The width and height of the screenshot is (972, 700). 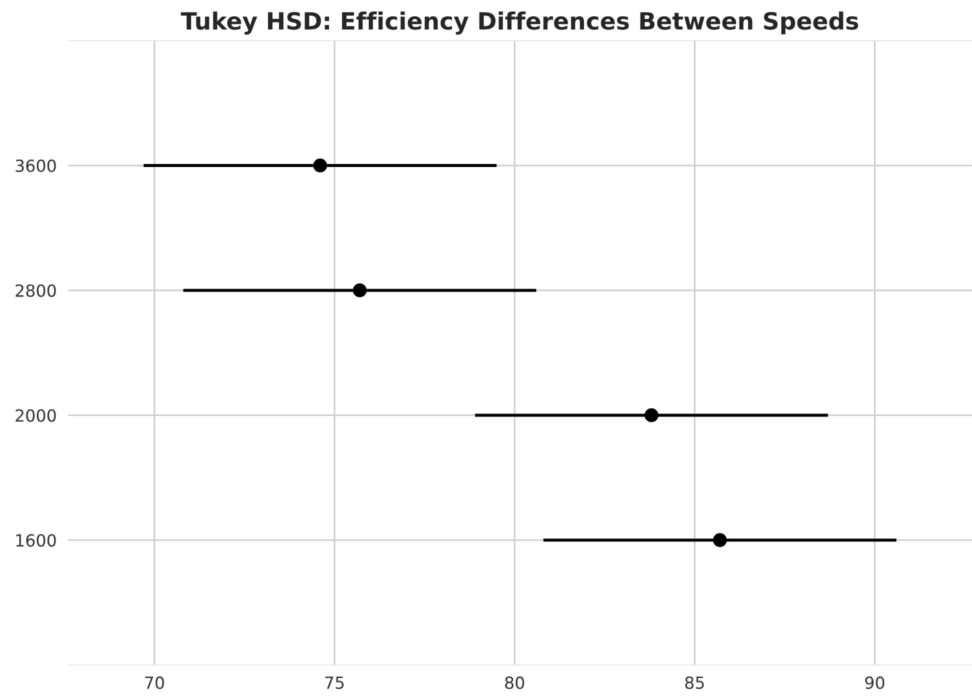 I want to click on y-tick-label: 3600, so click(x=36, y=165).